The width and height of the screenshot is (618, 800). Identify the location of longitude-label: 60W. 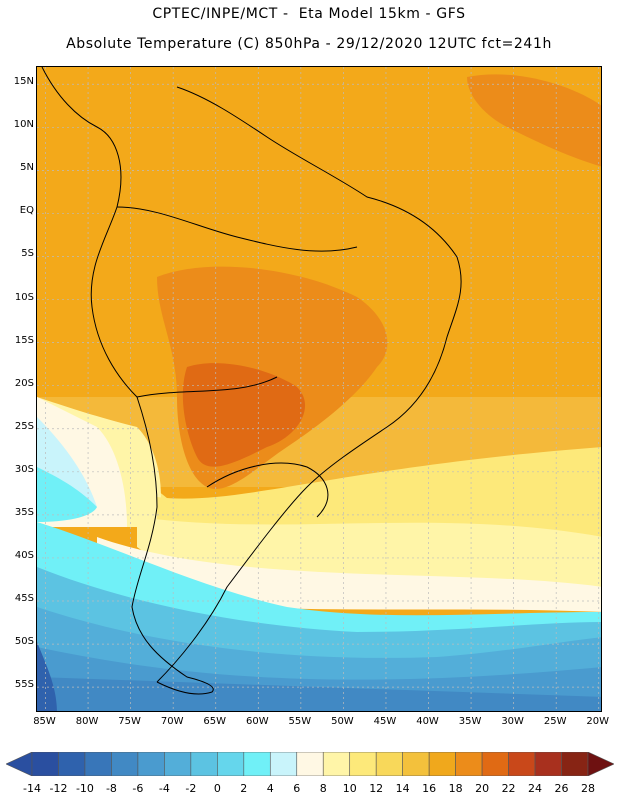
(257, 721).